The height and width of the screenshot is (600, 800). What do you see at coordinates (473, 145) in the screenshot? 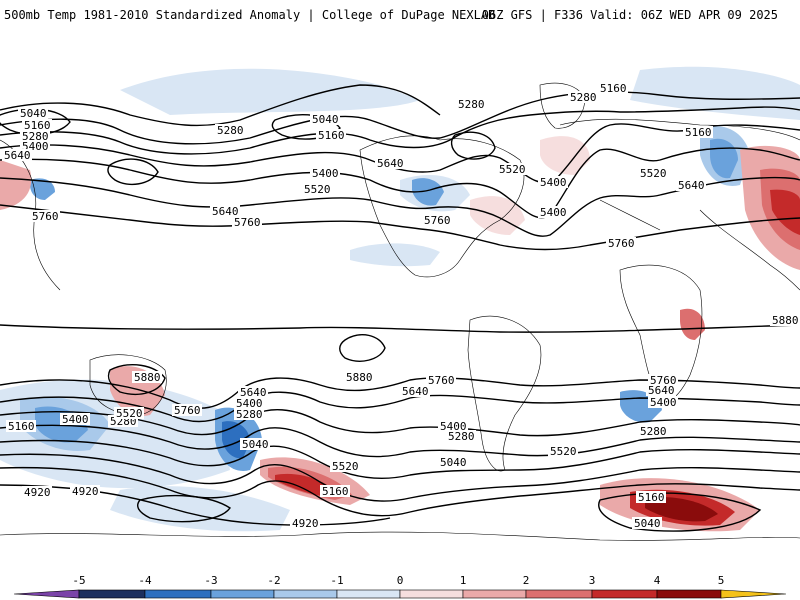
I see `contour-5160-closed-hudson` at bounding box center [473, 145].